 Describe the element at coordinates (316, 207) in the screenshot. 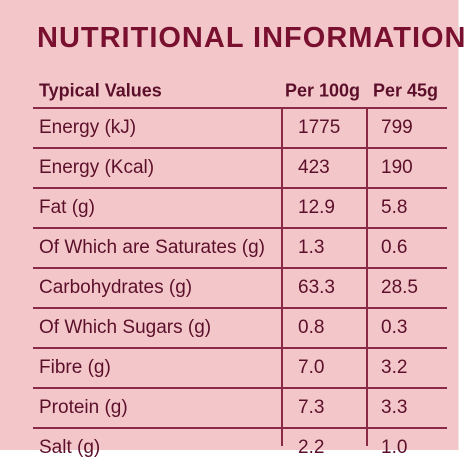

I see `row-per-100g: 12.9` at that location.